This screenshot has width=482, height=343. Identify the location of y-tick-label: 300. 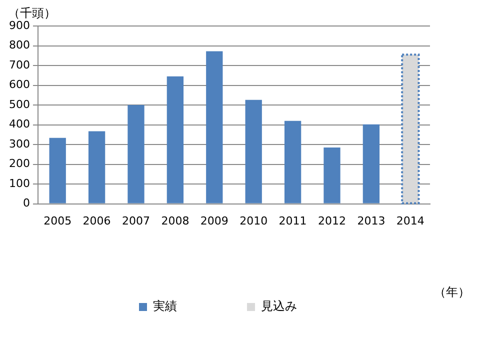
(19, 143).